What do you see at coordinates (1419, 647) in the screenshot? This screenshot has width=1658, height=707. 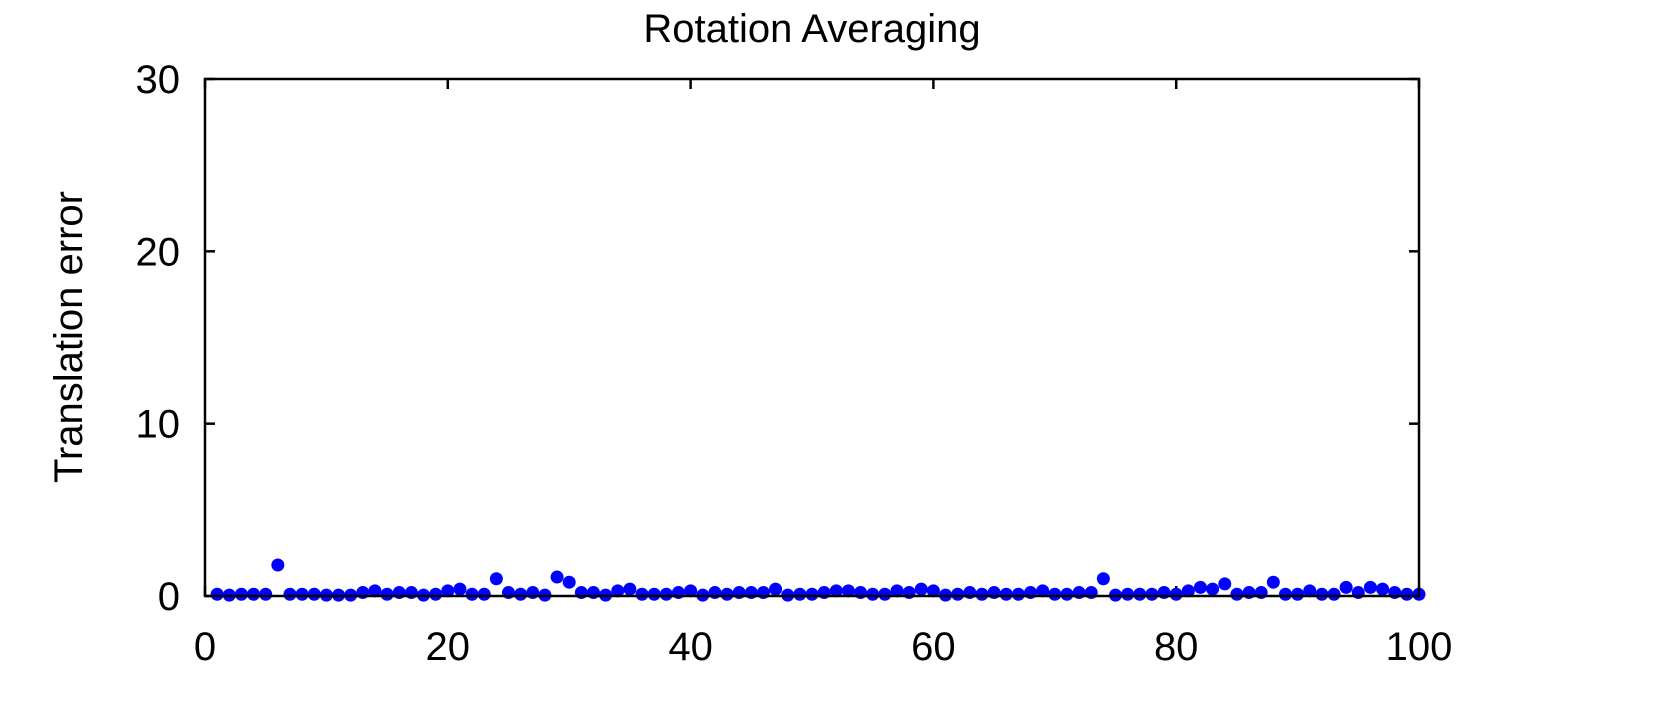 I see `x-tick-label: 100` at bounding box center [1419, 647].